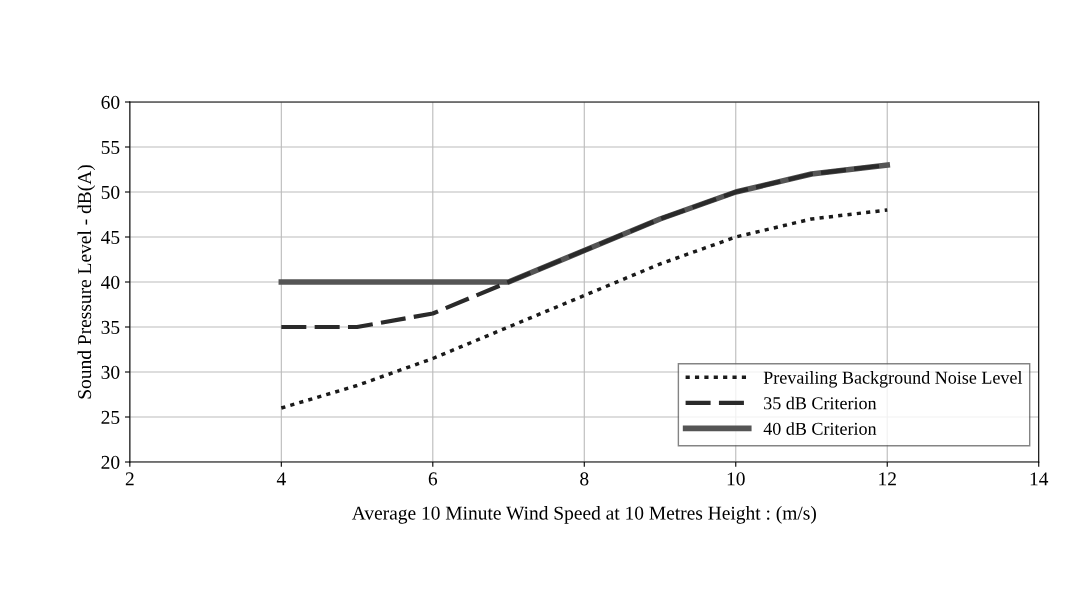 The width and height of the screenshot is (1082, 600). What do you see at coordinates (110, 147) in the screenshot?
I see `y-tick-label: 55` at bounding box center [110, 147].